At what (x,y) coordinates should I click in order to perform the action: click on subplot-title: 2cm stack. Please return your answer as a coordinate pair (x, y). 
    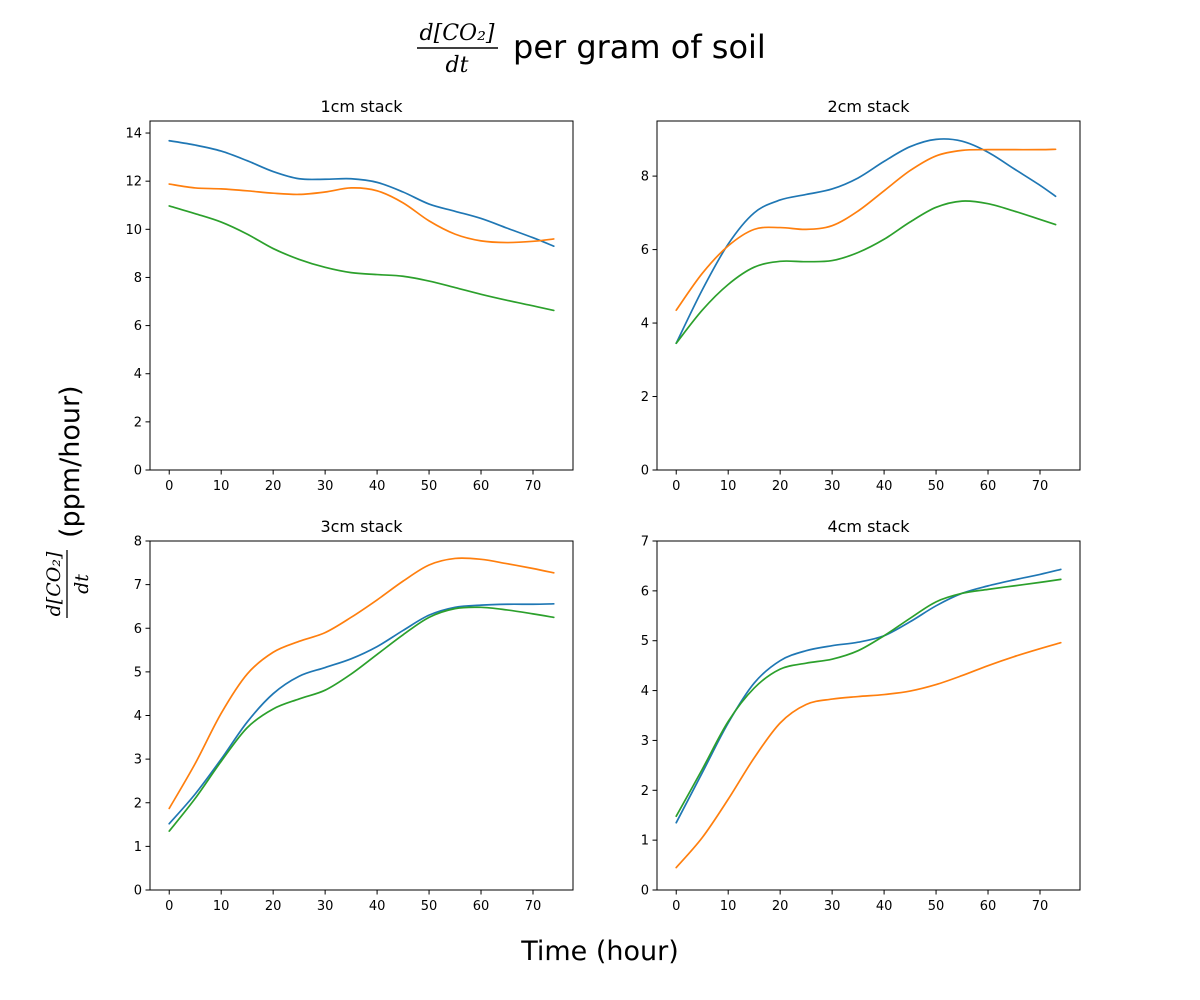
    Looking at the image, I should click on (868, 106).